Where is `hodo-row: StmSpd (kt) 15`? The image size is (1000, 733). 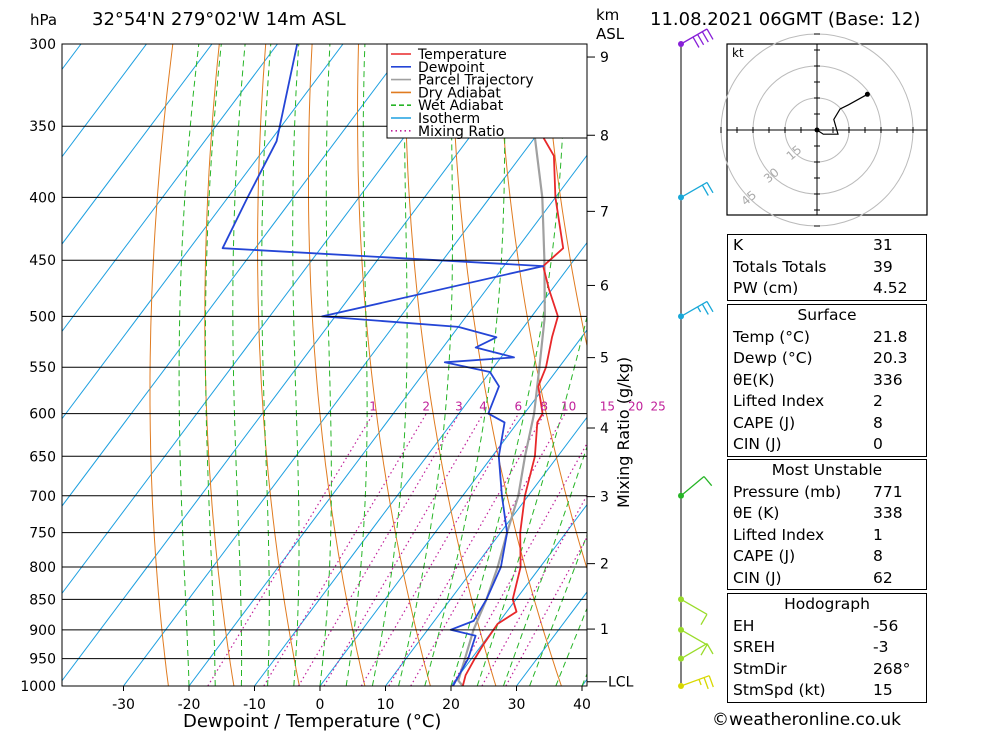
hodo-row: StmSpd (kt) 15 is located at coordinates (813, 690).